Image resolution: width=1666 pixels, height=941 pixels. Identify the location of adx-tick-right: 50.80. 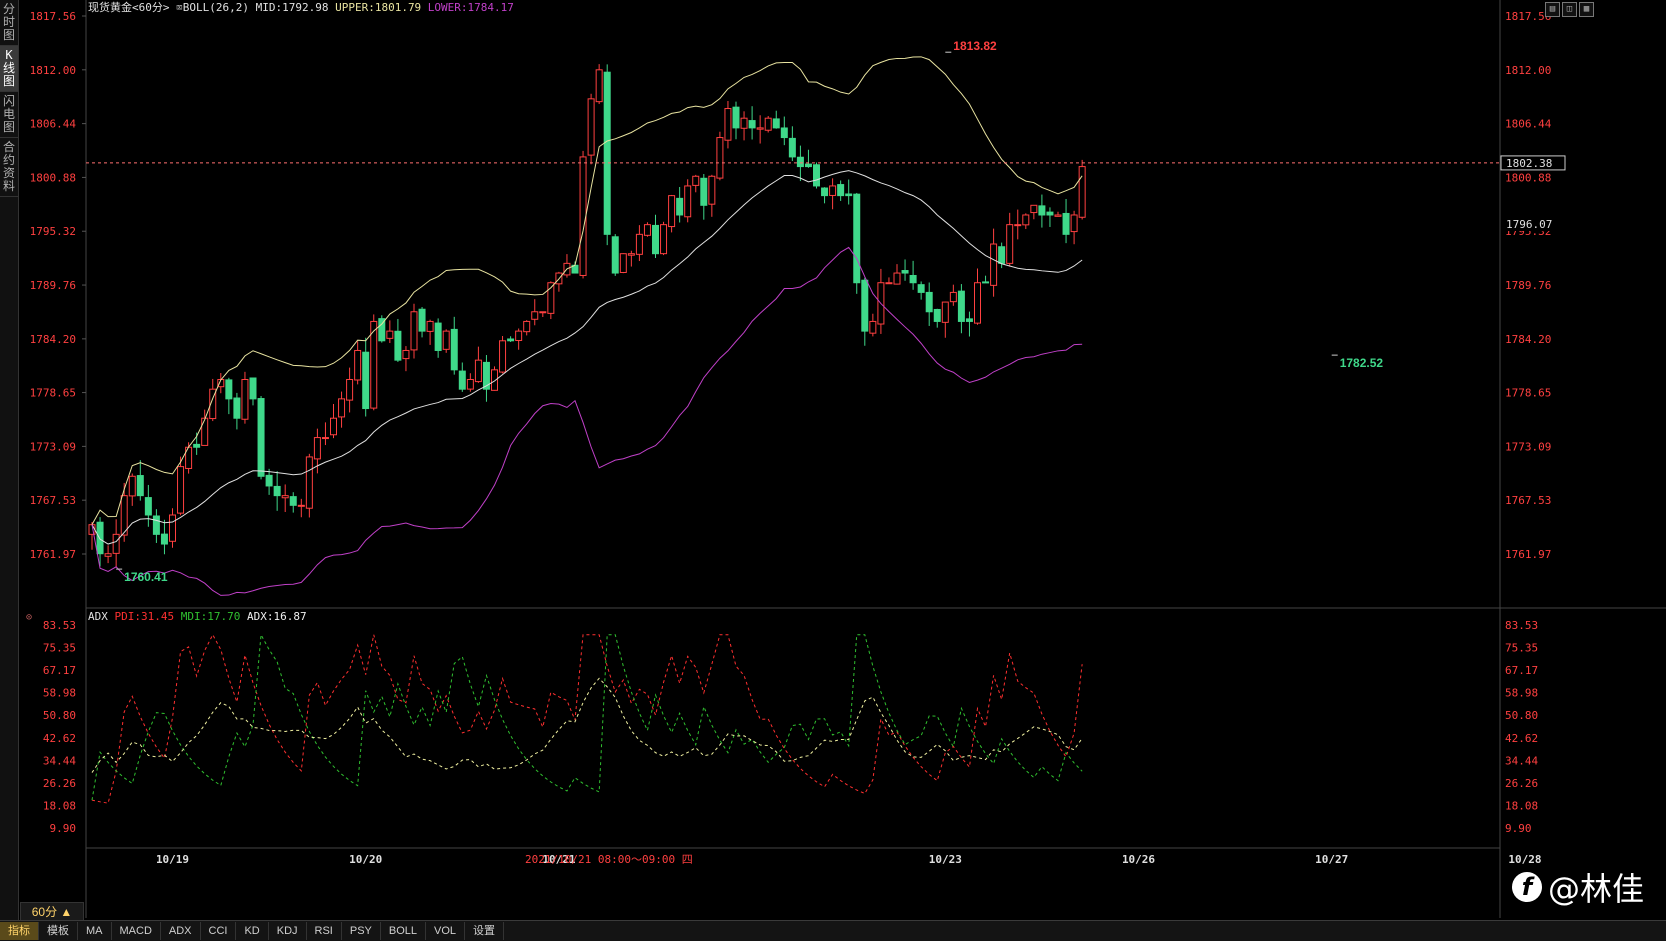
(1521, 715).